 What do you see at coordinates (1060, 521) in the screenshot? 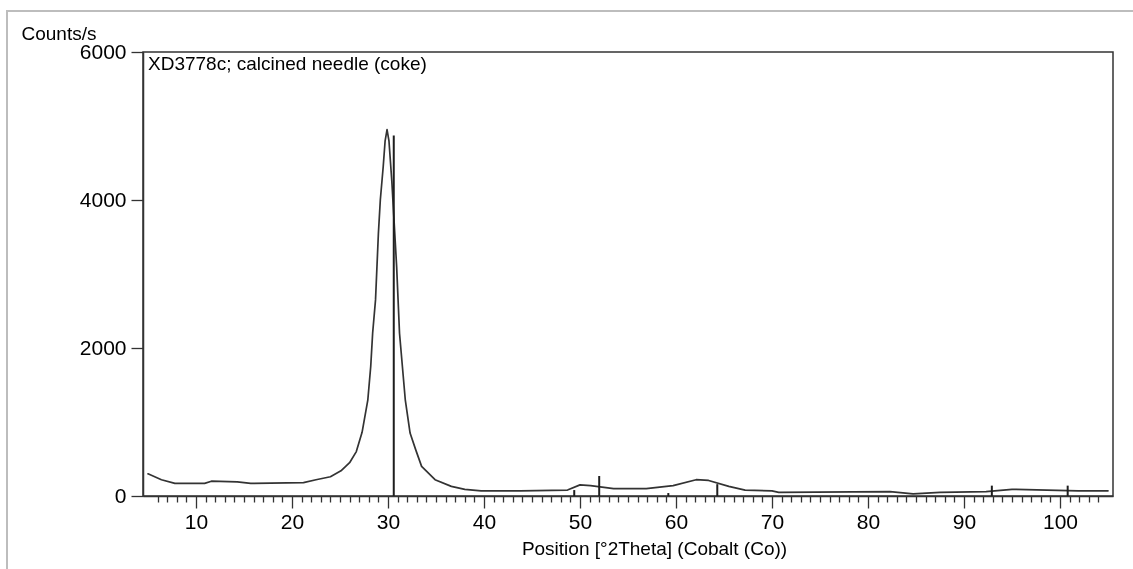
I see `x-tick-label: 100` at bounding box center [1060, 521].